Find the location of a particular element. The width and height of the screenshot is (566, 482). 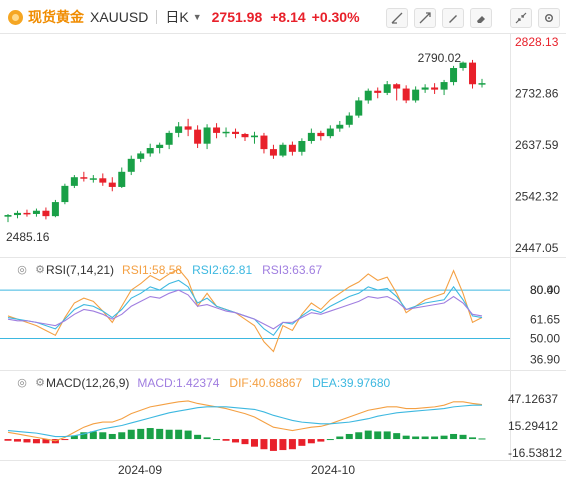

eraser-button is located at coordinates (481, 18).